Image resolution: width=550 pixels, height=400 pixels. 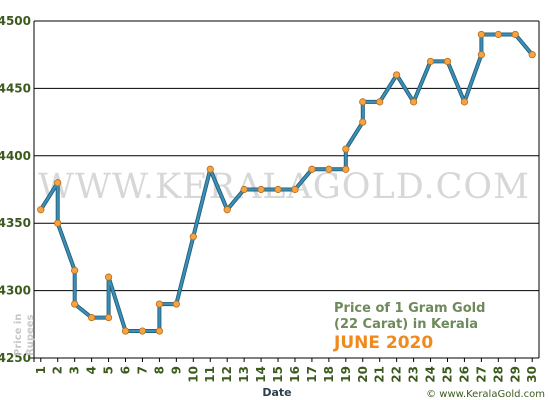 I want to click on x-tick-label: 27, so click(x=481, y=374).